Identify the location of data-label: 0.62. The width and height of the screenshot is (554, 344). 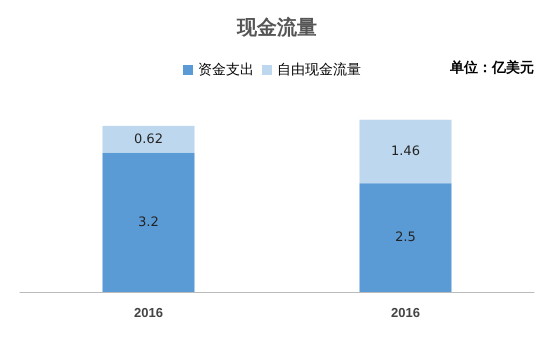
(148, 139).